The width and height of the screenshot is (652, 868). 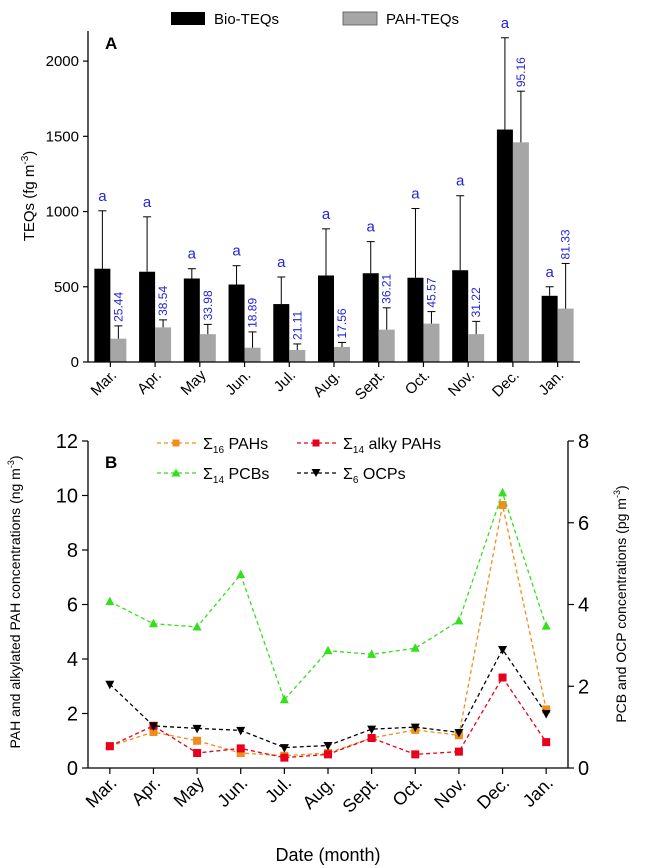 I want to click on y-tick-label-1000: 1000, so click(x=62, y=212).